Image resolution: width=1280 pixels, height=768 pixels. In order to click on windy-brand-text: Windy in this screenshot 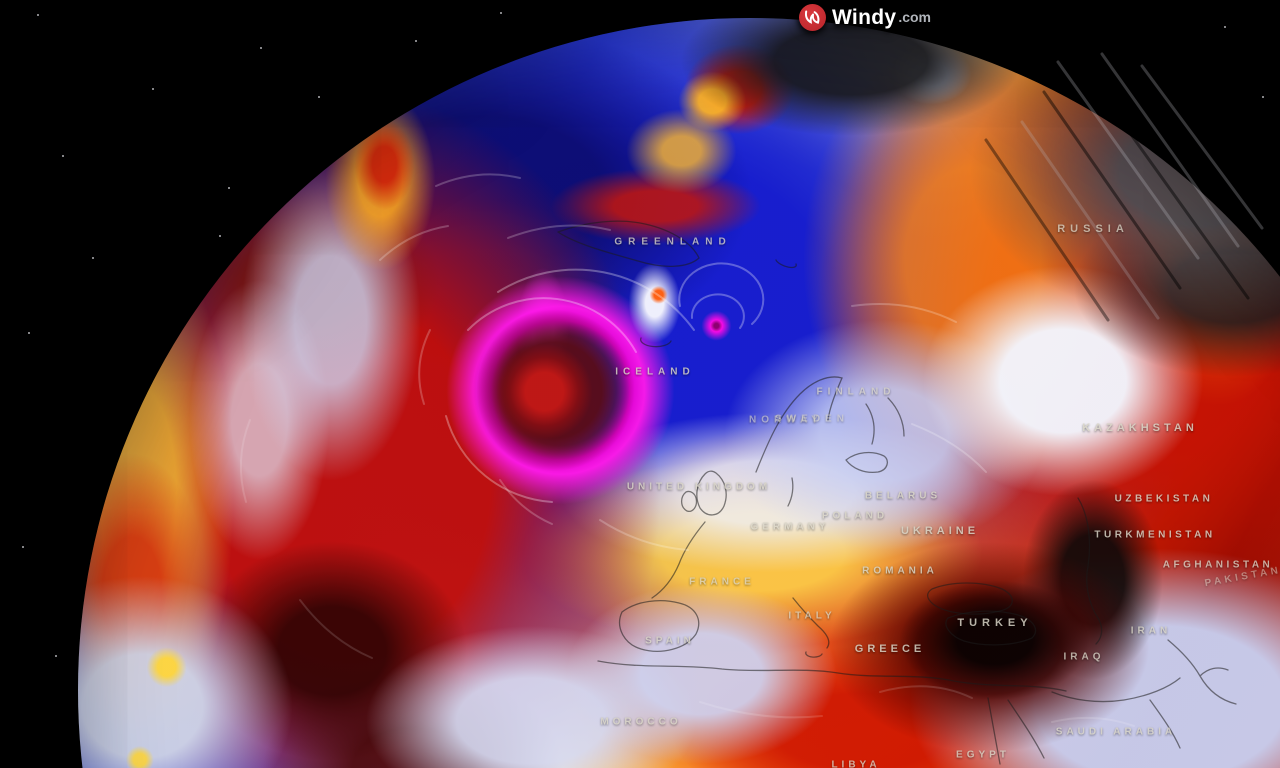, I will do `click(864, 17)`.